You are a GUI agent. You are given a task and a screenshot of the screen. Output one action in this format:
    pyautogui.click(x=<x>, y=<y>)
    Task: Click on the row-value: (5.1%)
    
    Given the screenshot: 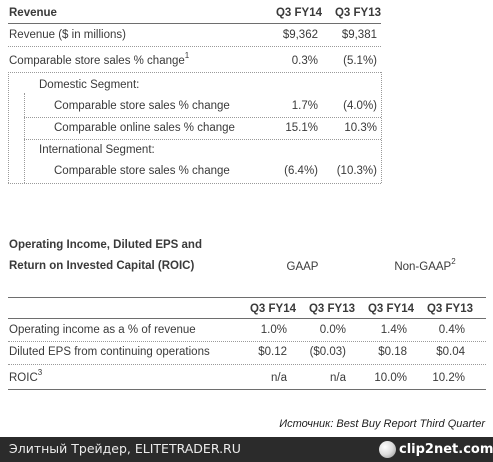 What is the action you would take?
    pyautogui.click(x=360, y=61)
    